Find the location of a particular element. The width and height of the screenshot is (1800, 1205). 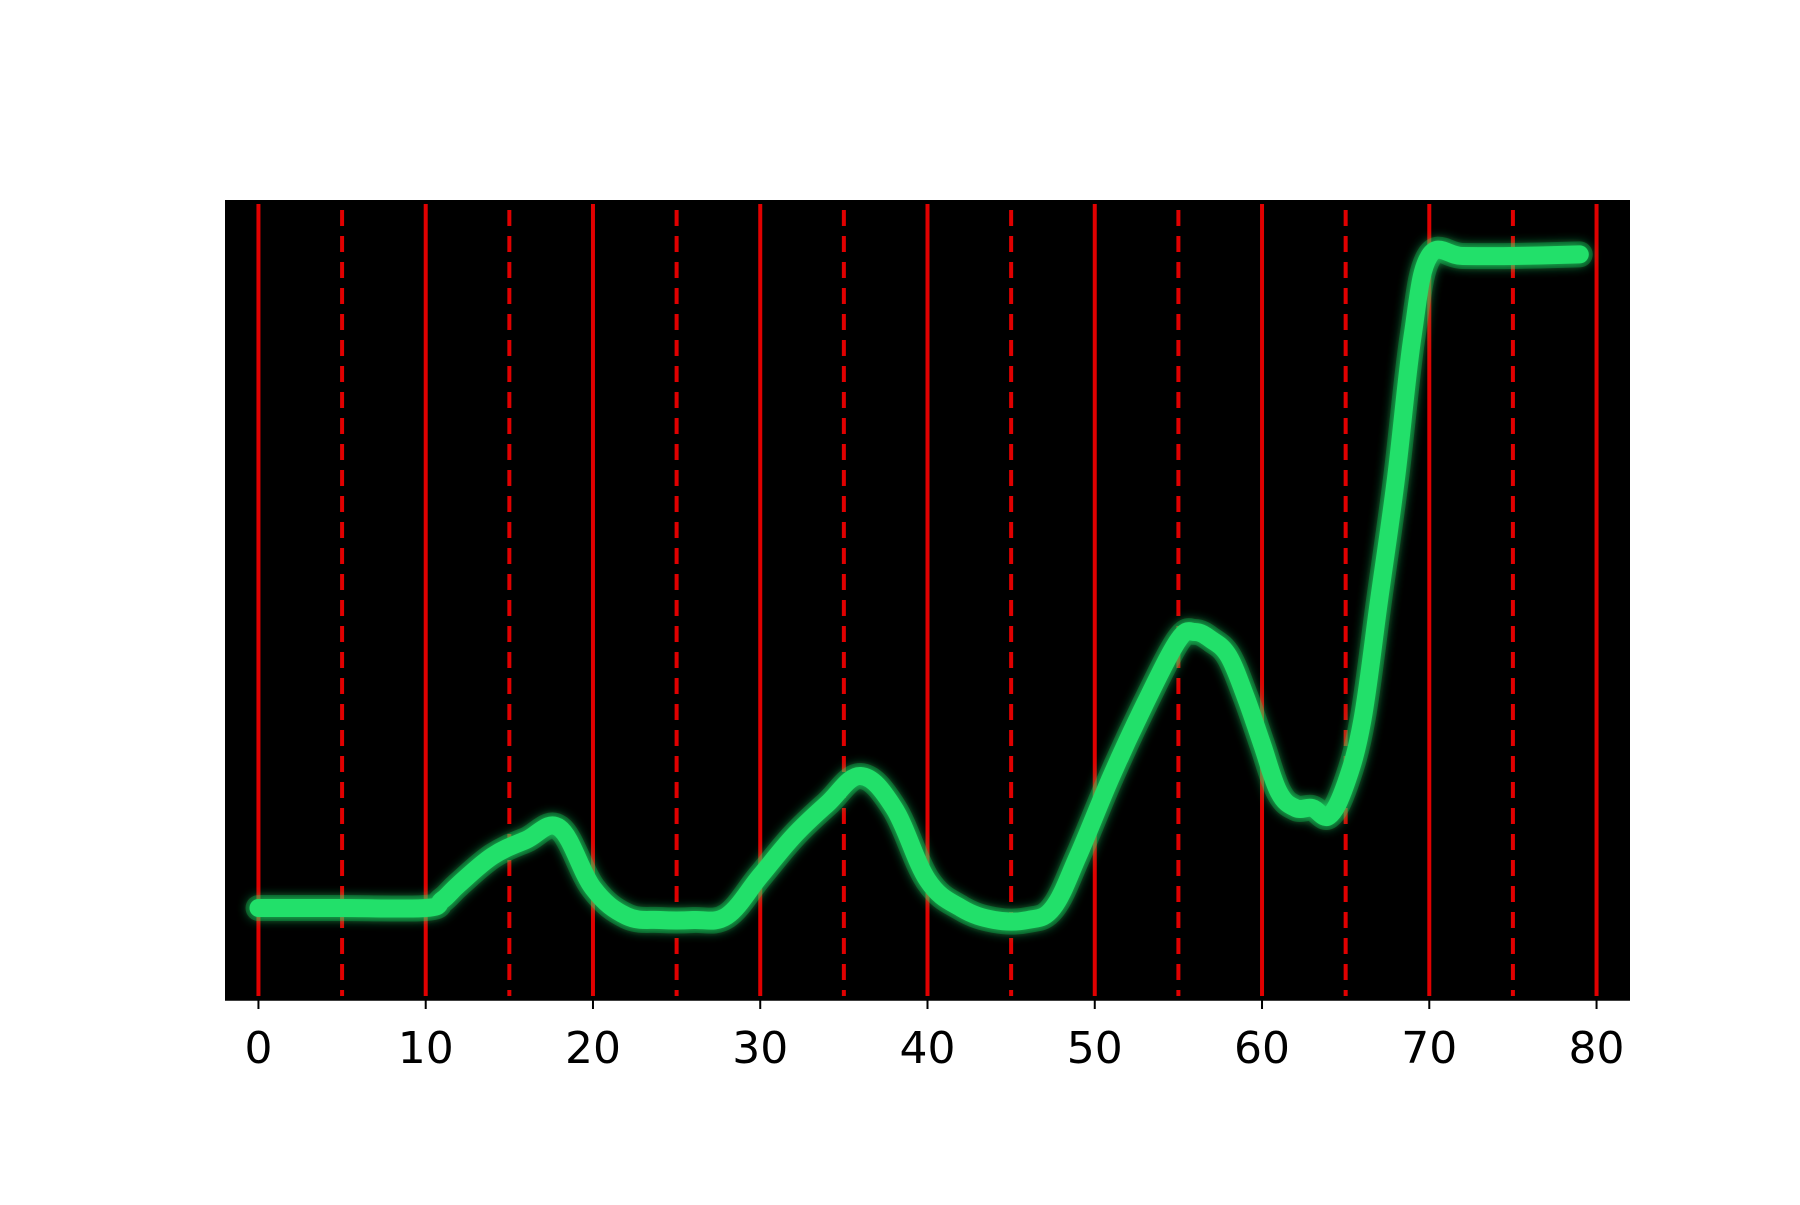

x-tick-label: 20 is located at coordinates (593, 1048).